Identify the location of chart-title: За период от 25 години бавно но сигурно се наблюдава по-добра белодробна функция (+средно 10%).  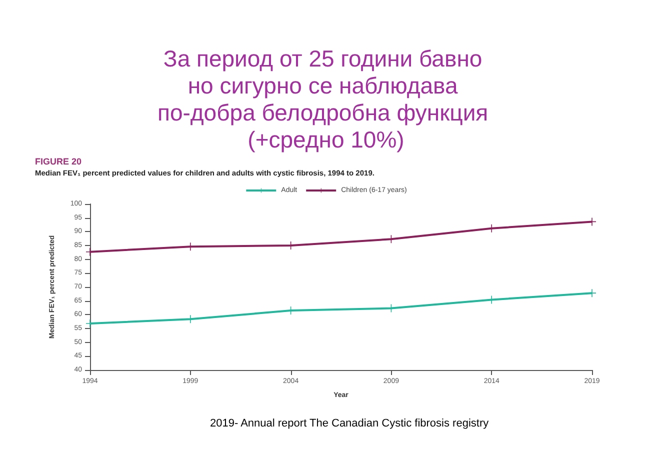
(326, 99).